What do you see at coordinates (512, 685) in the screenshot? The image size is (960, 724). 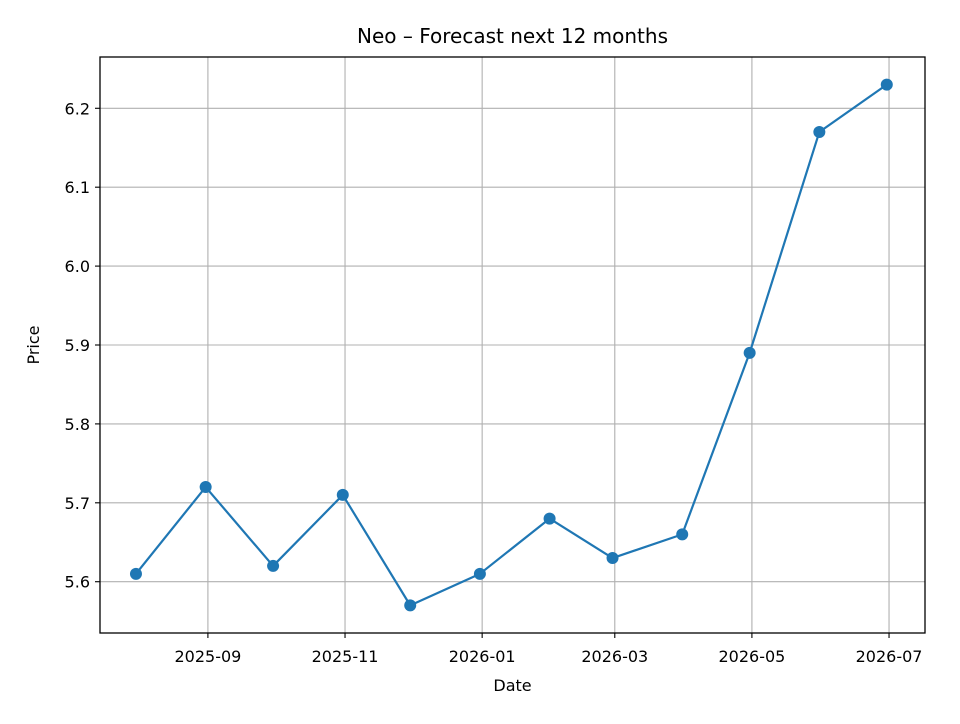 I see `x-axis-label: Date` at bounding box center [512, 685].